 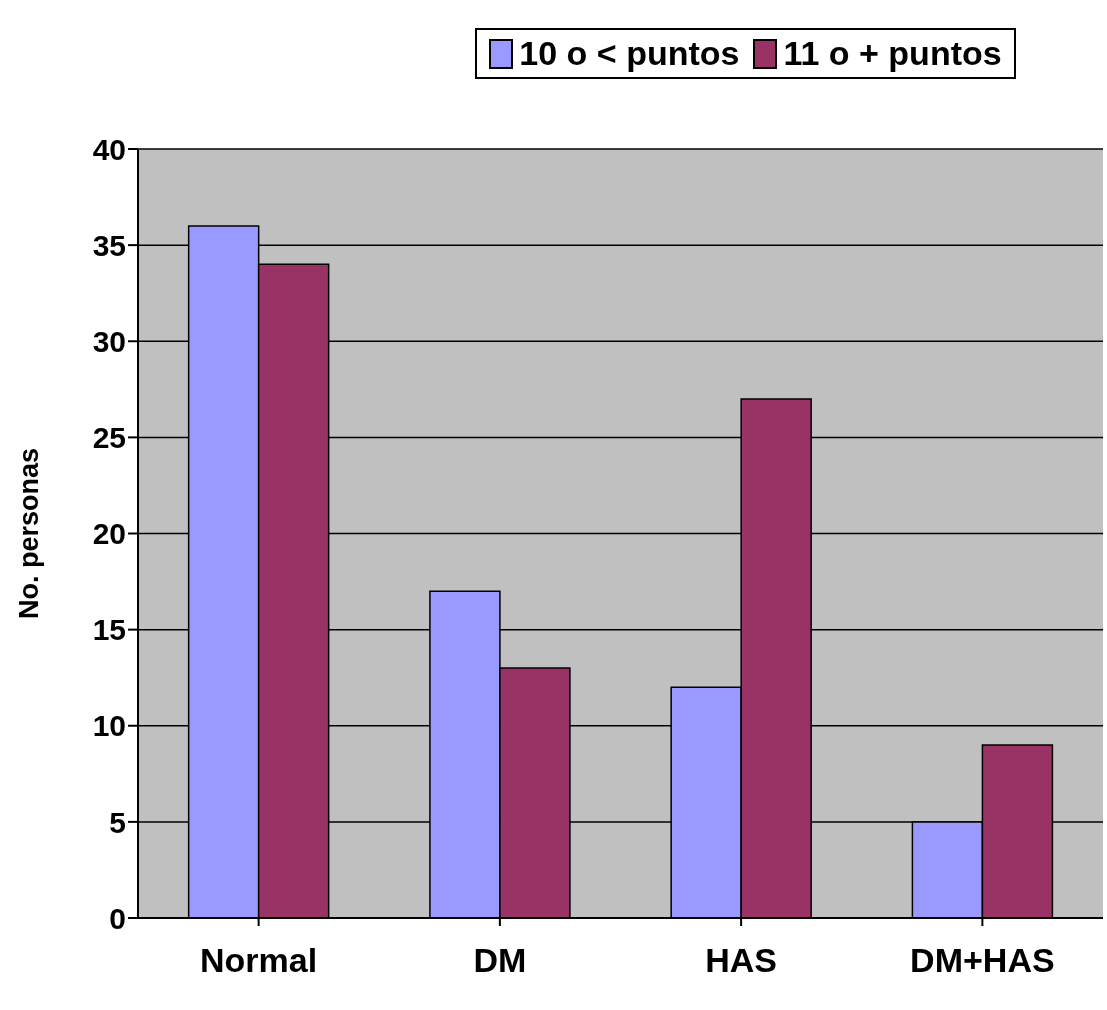 I want to click on y-tick-label: 40, so click(x=109, y=149).